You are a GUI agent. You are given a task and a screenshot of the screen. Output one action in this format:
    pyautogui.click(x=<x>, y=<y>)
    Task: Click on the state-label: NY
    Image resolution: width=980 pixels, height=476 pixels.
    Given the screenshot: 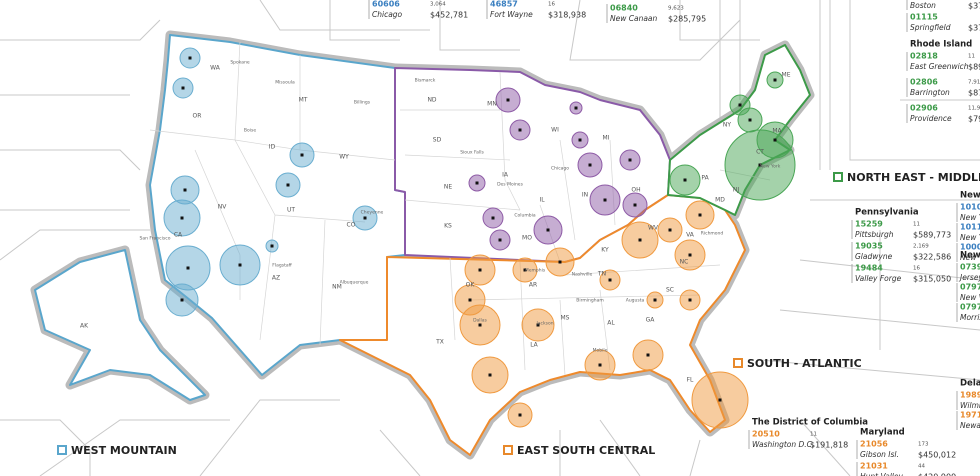 What is the action you would take?
    pyautogui.click(x=727, y=125)
    